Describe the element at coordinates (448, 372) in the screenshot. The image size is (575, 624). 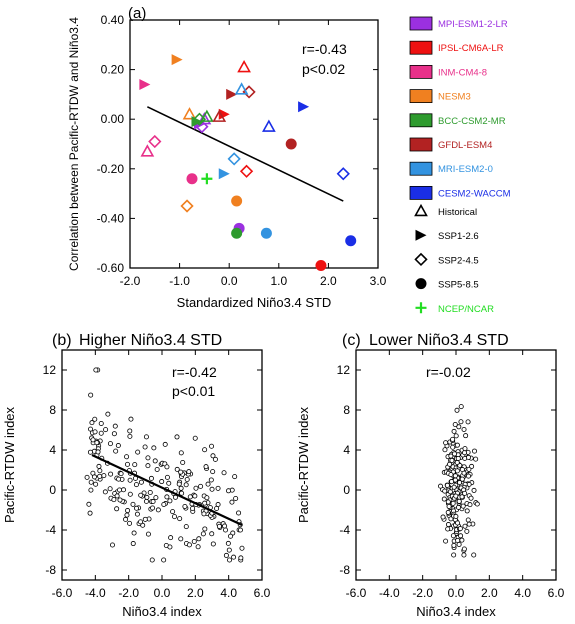
I see `panel-c-annotation-r: r=-0.02` at that location.